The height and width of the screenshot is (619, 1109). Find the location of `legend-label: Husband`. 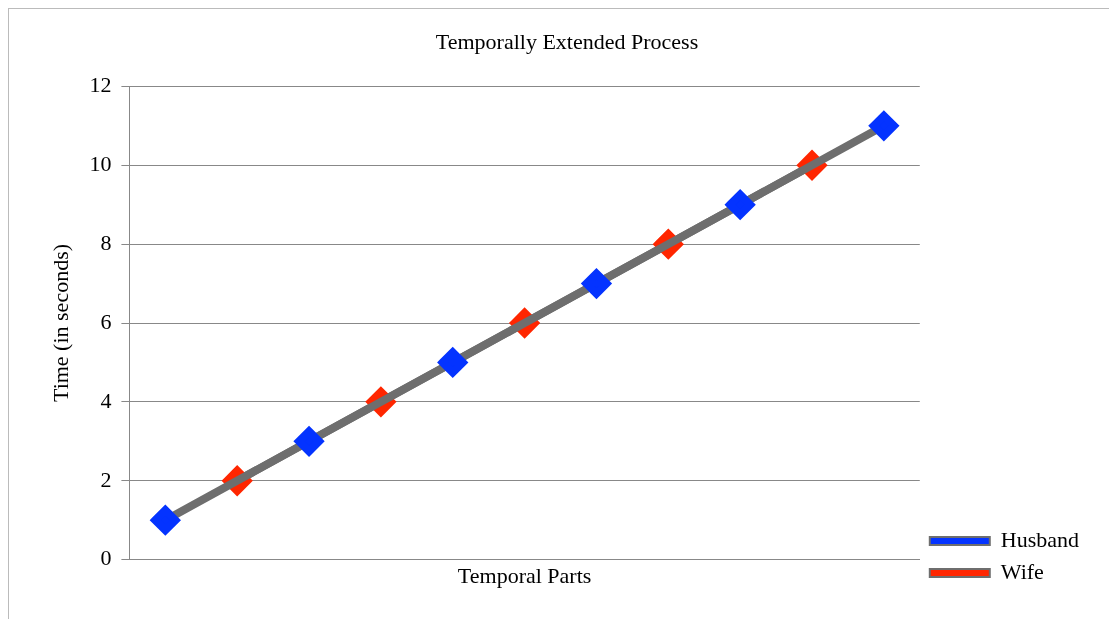

legend-label: Husband is located at coordinates (1039, 539).